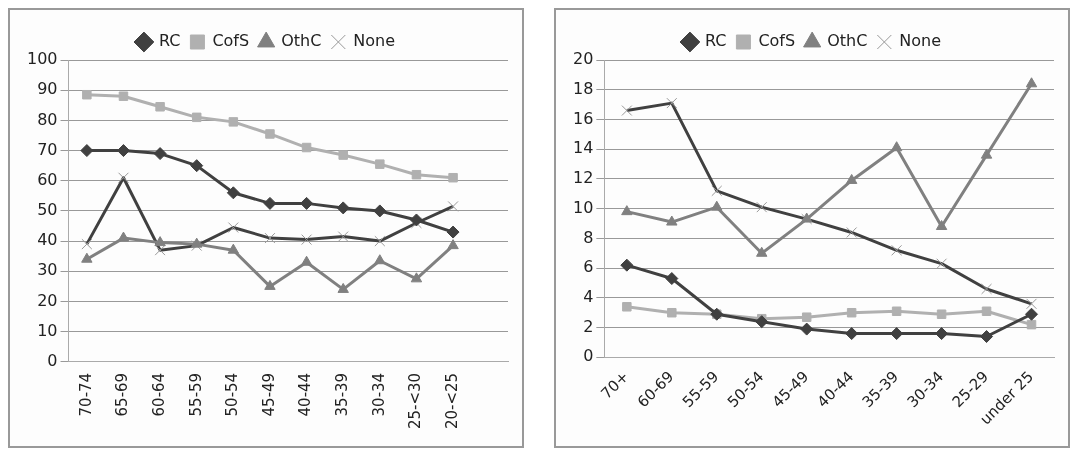 This screenshot has width=1081, height=462. What do you see at coordinates (47, 240) in the screenshot?
I see `y-tick-label: 40` at bounding box center [47, 240].